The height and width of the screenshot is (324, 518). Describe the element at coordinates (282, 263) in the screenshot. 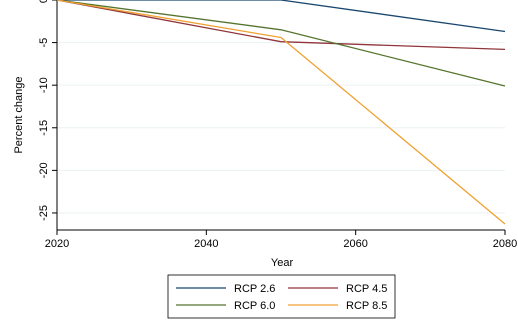

I see `x-axis-title: Year` at that location.